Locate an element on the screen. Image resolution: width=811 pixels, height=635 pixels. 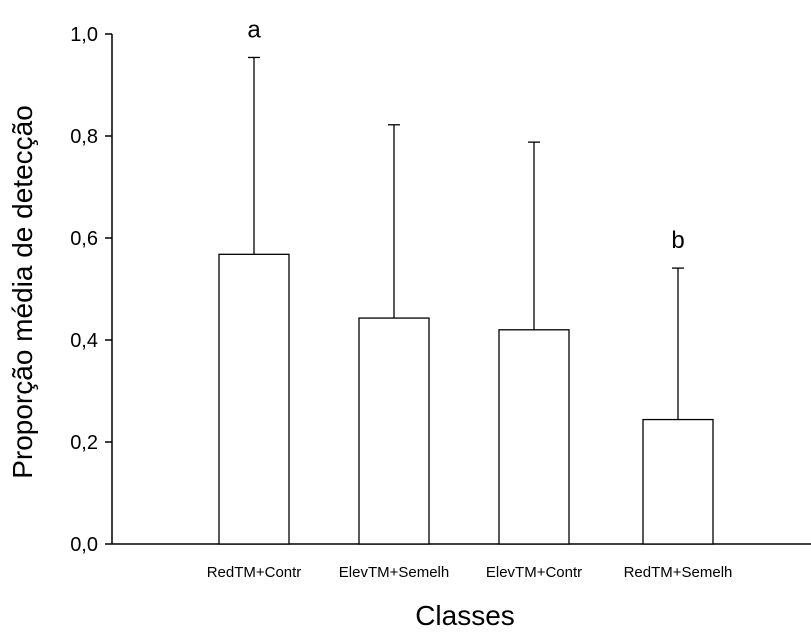
x-tick-label: RedTM+Contr is located at coordinates (254, 572).